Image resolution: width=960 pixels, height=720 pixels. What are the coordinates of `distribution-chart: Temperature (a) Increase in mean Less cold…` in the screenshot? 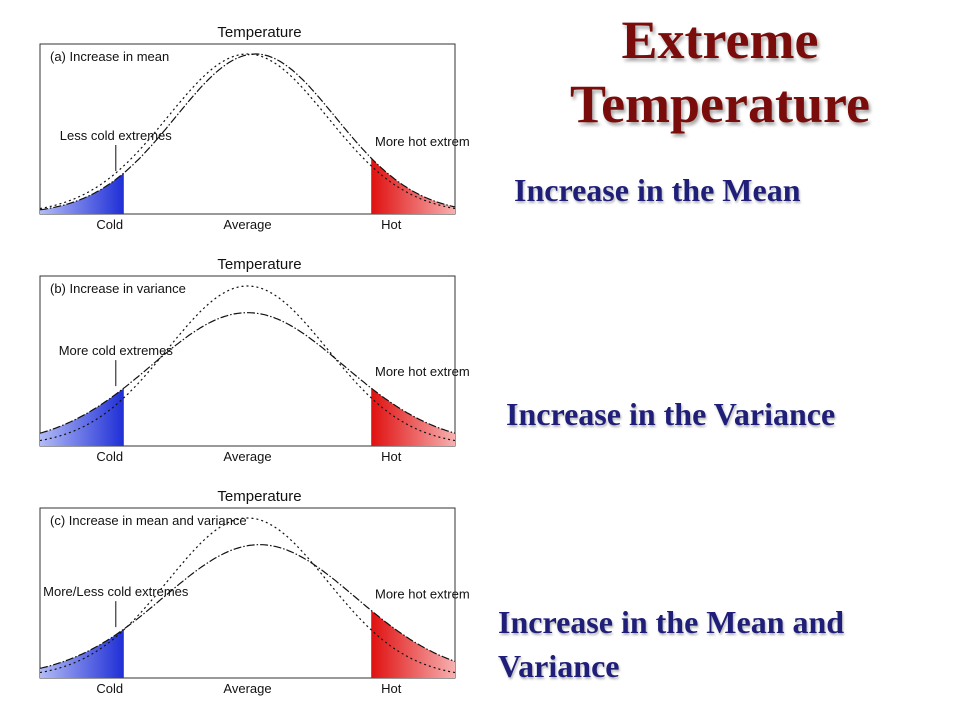 It's located at (254, 128).